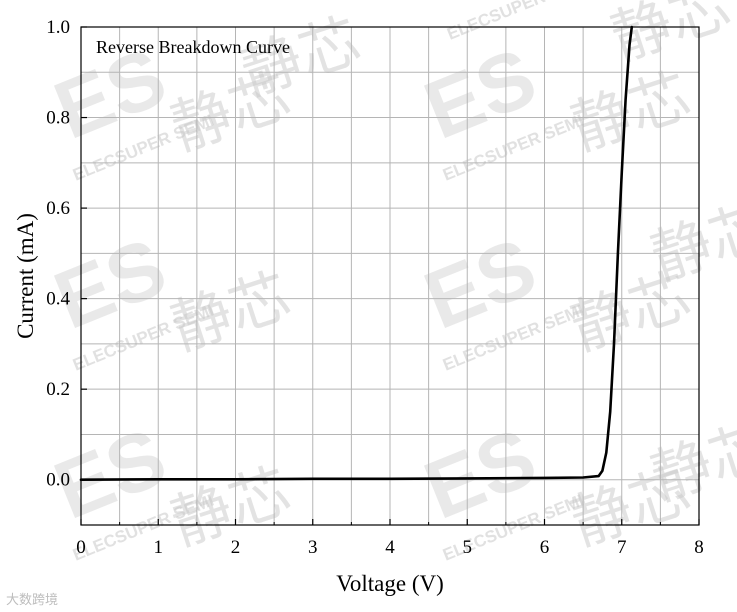 The height and width of the screenshot is (612, 737). I want to click on x-tick-label: 0, so click(81, 547).